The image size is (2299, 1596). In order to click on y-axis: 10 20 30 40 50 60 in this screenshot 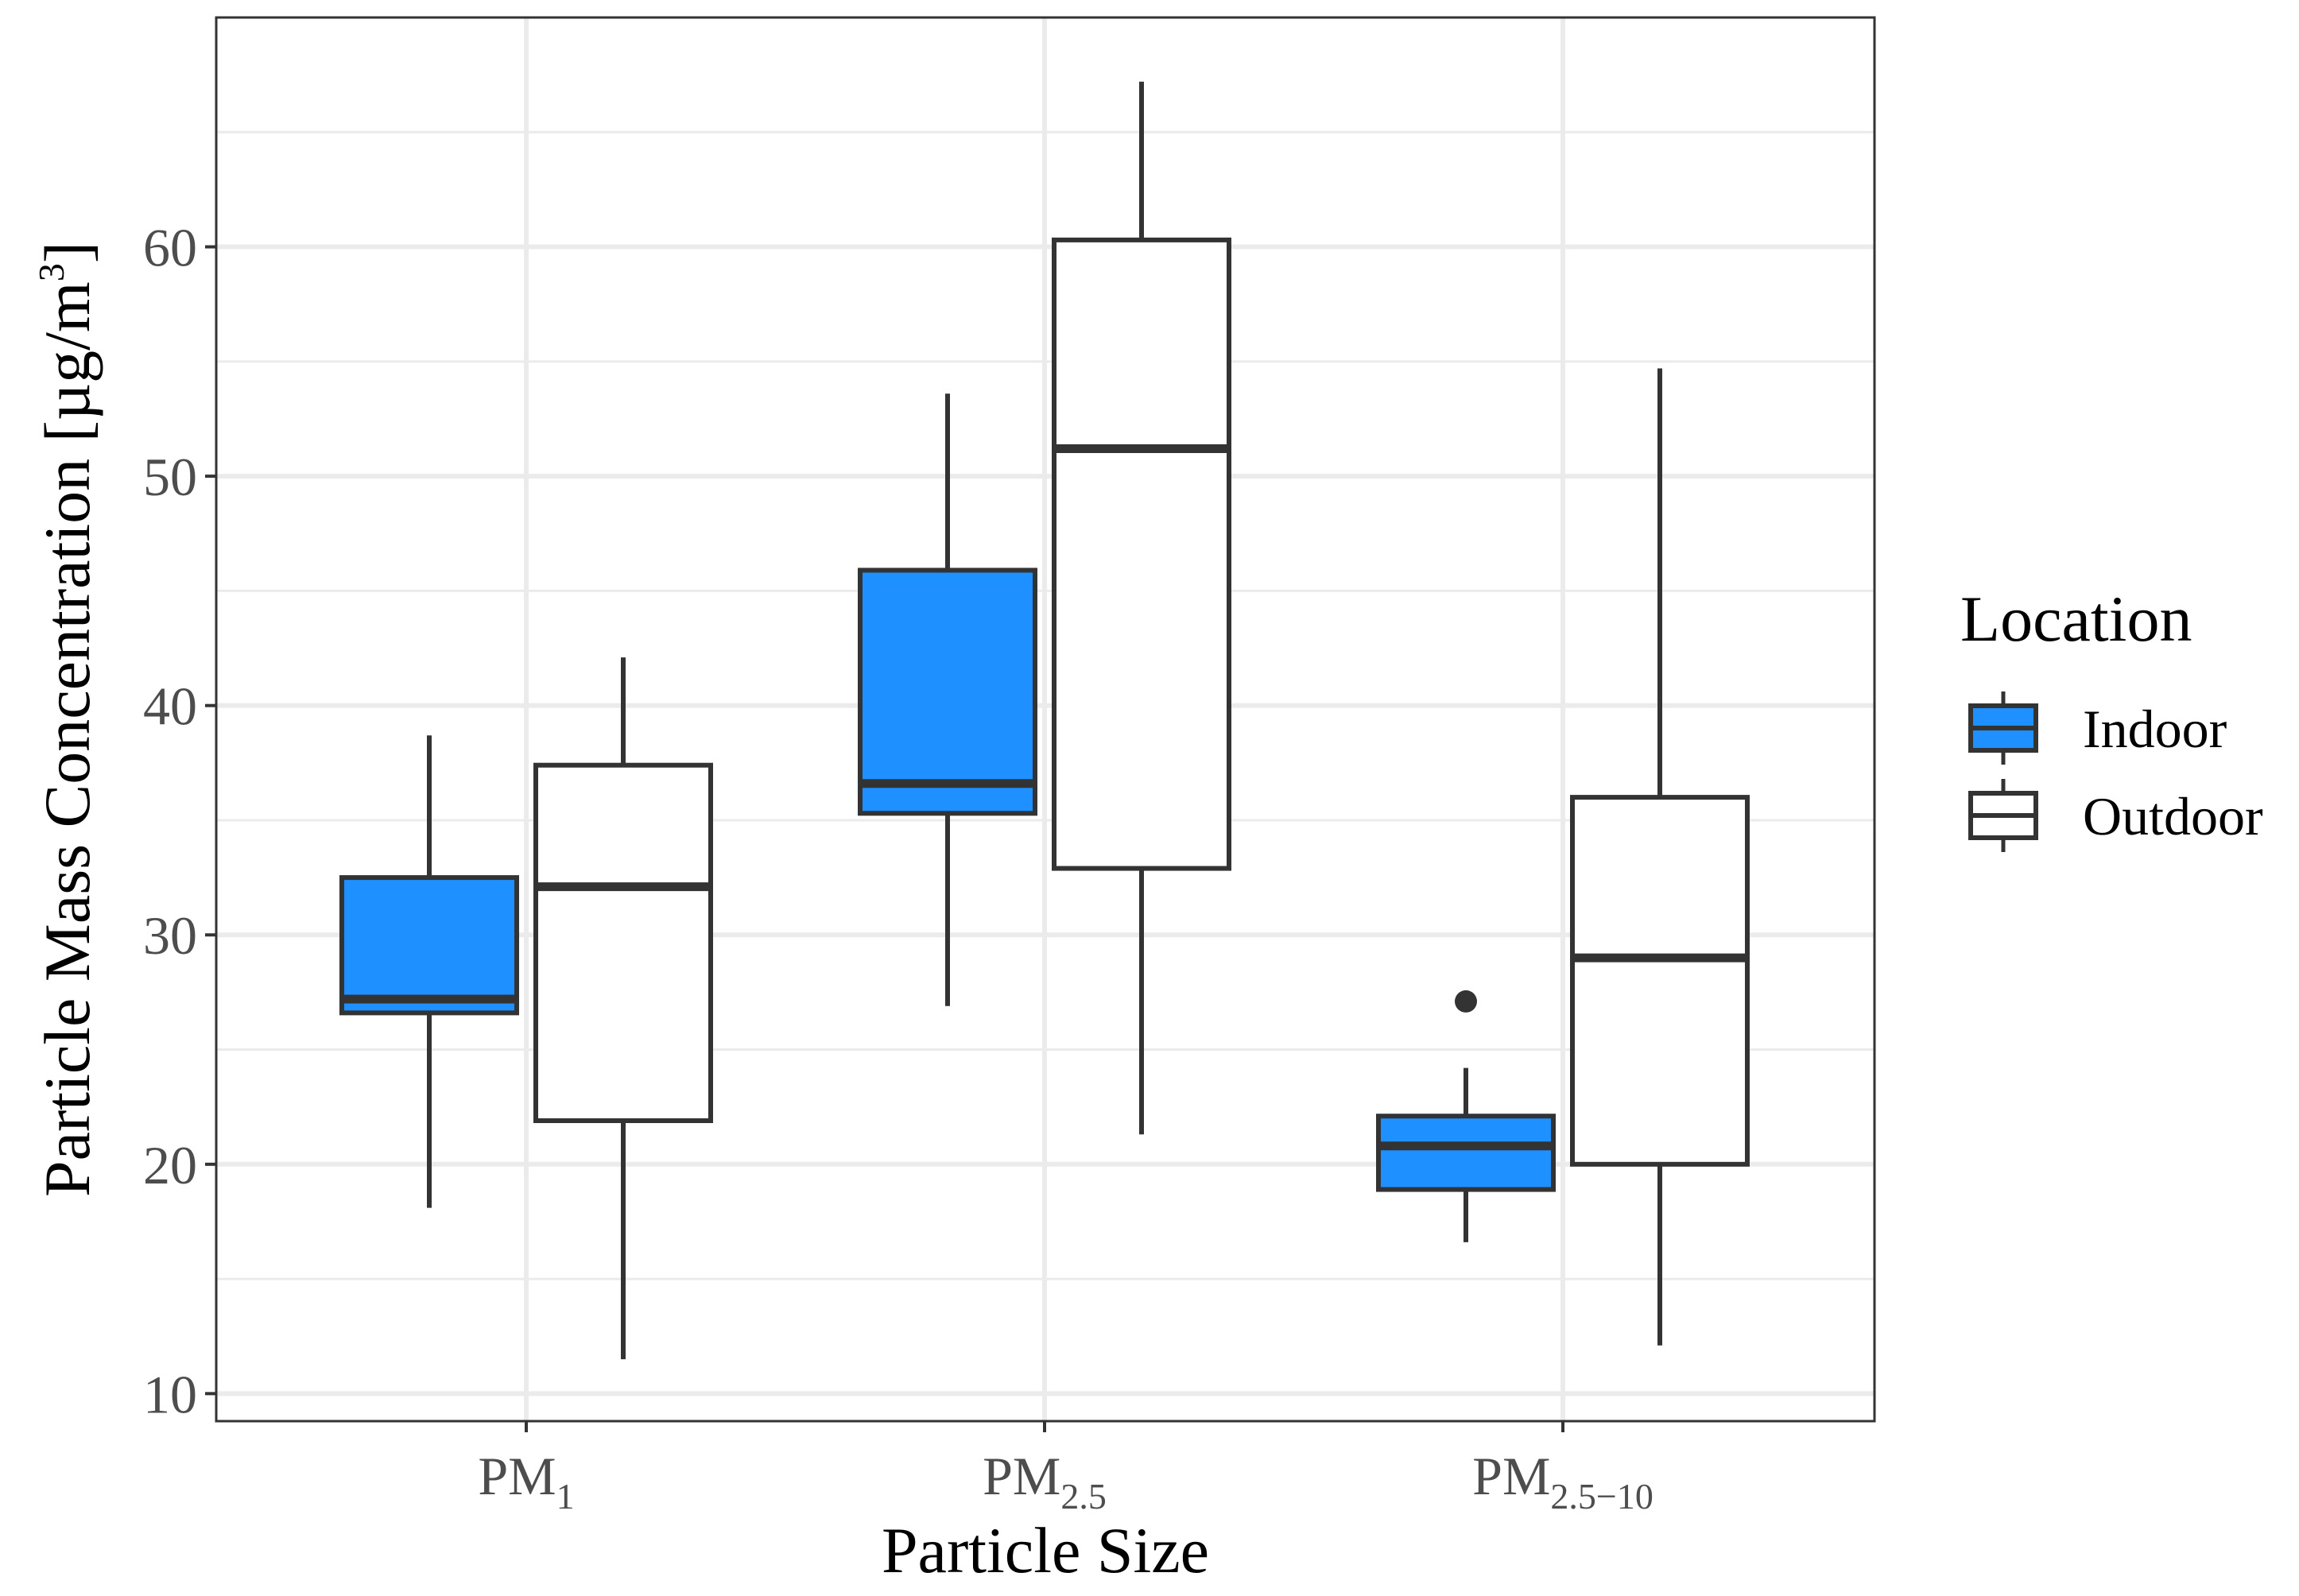, I will do `click(179, 821)`.